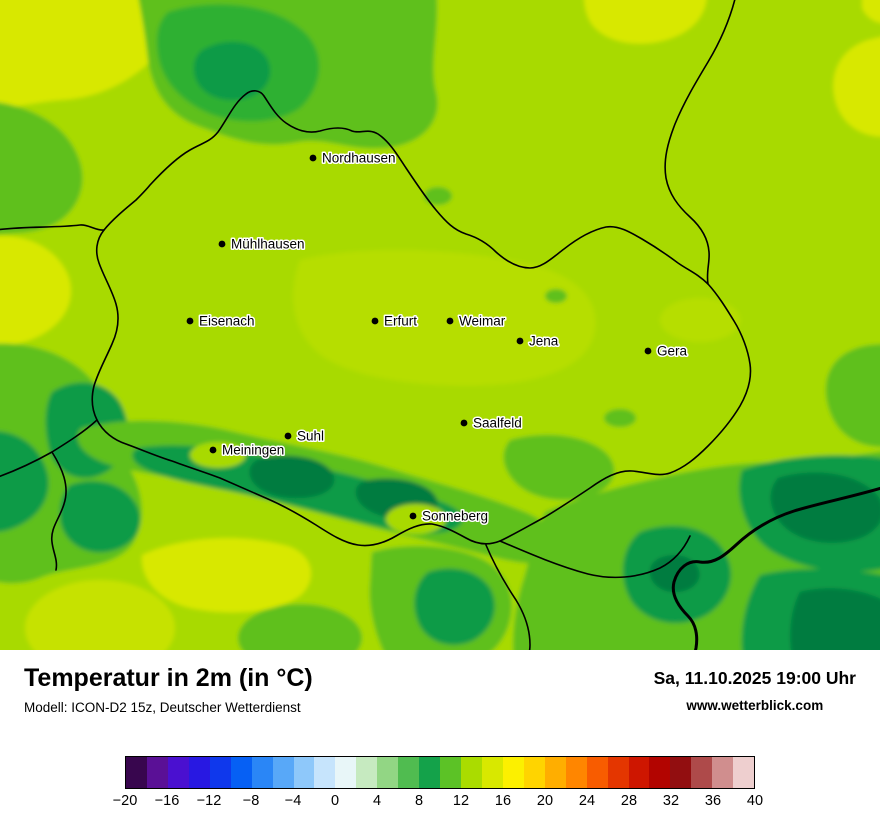 This screenshot has width=880, height=830. I want to click on colorbar-tick: −8, so click(251, 801).